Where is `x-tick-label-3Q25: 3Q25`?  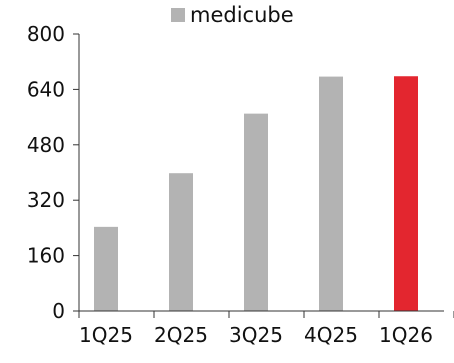
x-tick-label-3Q25: 3Q25 is located at coordinates (256, 335).